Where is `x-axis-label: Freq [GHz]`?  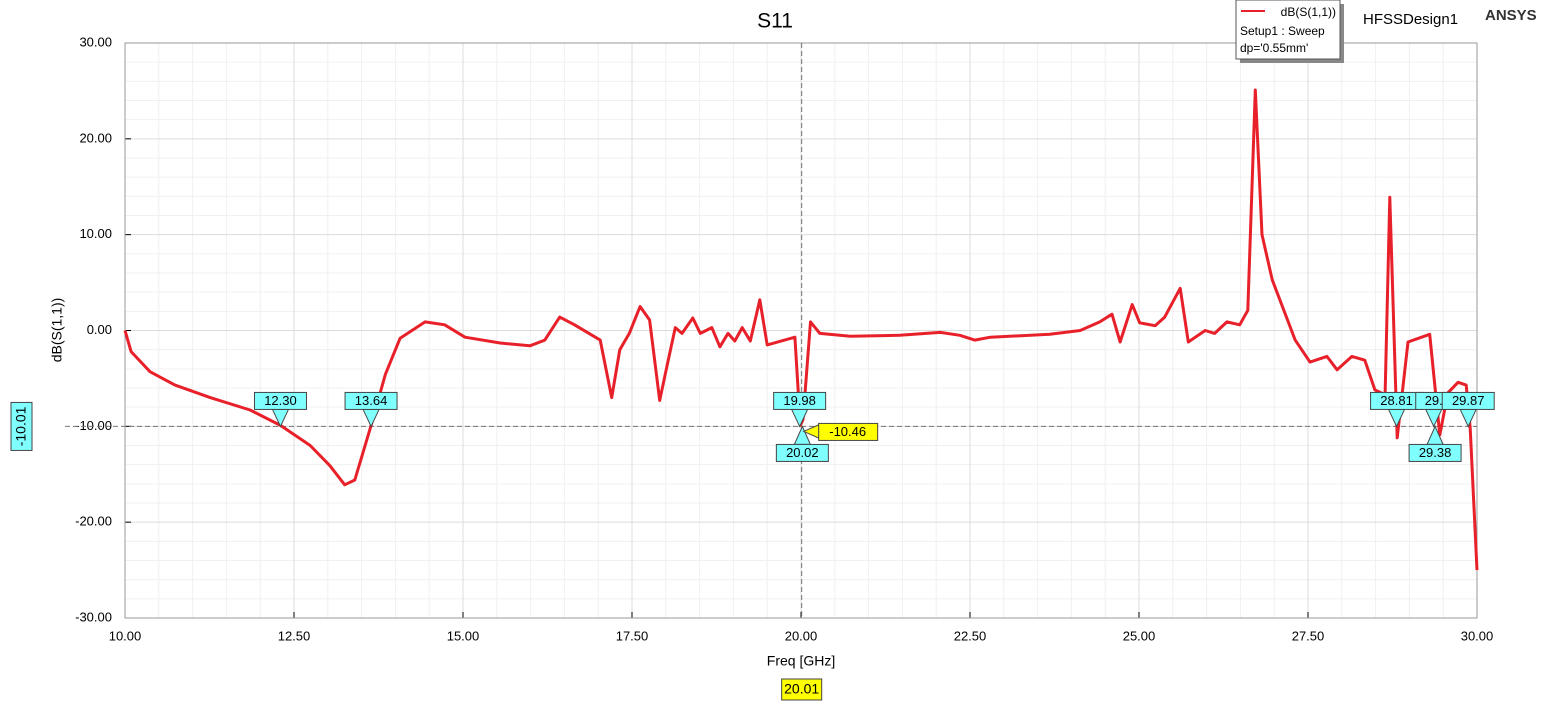 x-axis-label: Freq [GHz] is located at coordinates (801, 661).